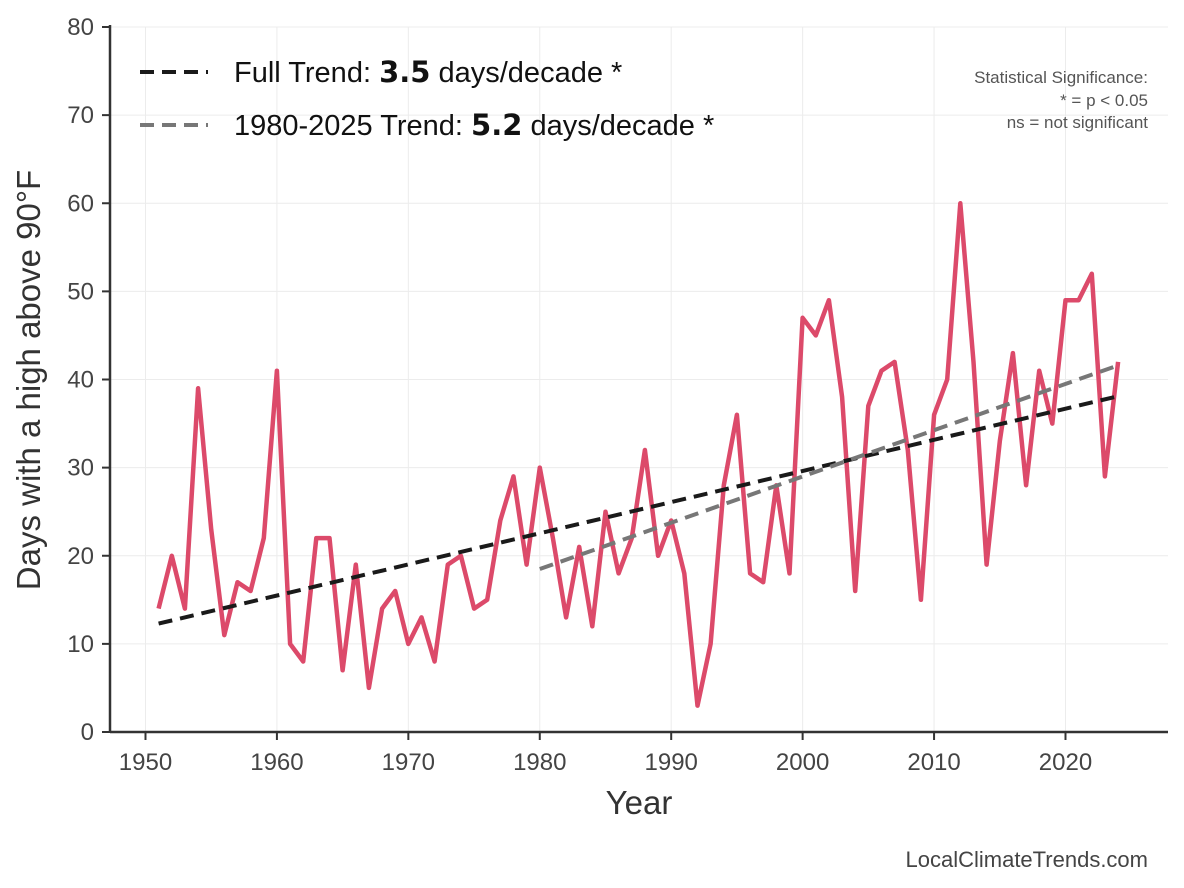 This screenshot has width=1184, height=888. I want to click on y-tick-label: 40, so click(80, 380).